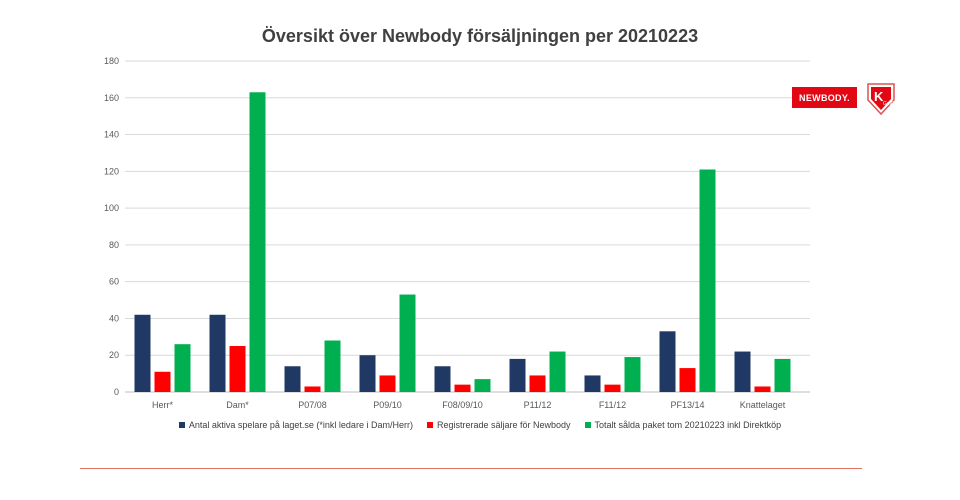 Image resolution: width=960 pixels, height=500 pixels. What do you see at coordinates (312, 405) in the screenshot?
I see `x-tick-label: P07/08` at bounding box center [312, 405].